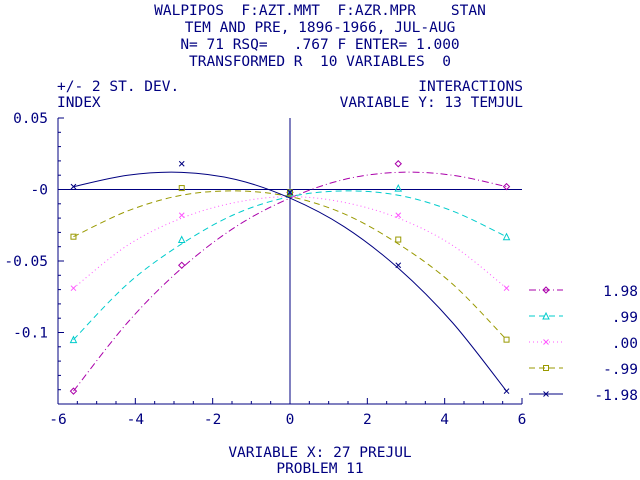 The height and width of the screenshot is (480, 640). Describe the element at coordinates (320, 62) in the screenshot. I see `header-line-4: TRANSFORMED R 10 VARIABLES 0` at that location.